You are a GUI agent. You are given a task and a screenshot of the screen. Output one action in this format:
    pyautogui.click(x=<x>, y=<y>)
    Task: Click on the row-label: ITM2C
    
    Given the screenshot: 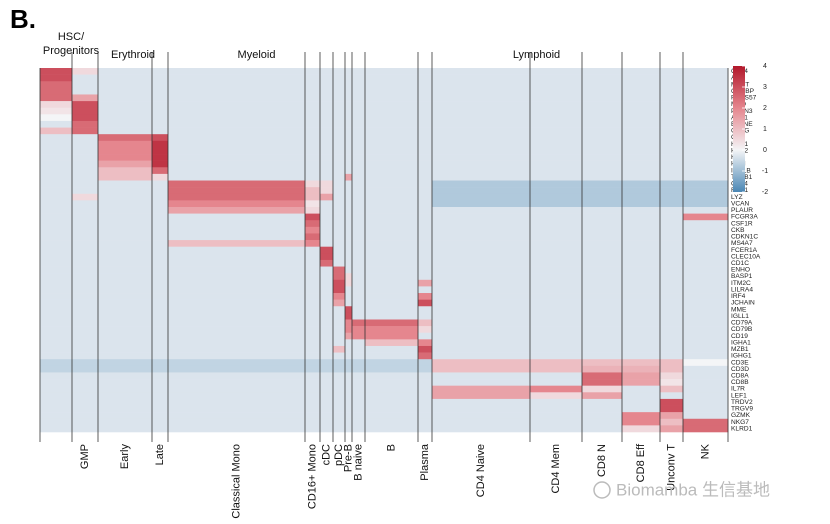 What is the action you would take?
    pyautogui.click(x=741, y=283)
    